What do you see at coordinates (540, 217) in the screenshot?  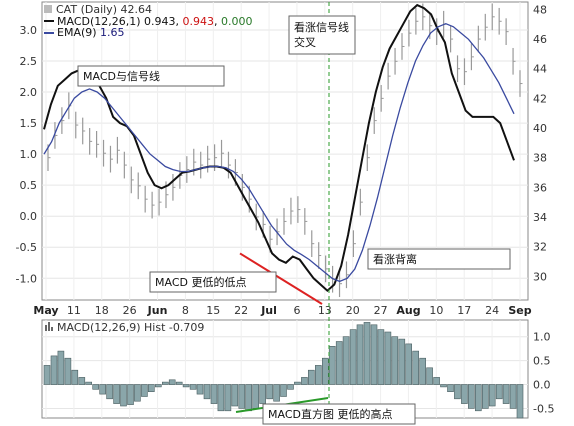 I see `right-tick-label: 34` at bounding box center [540, 217].